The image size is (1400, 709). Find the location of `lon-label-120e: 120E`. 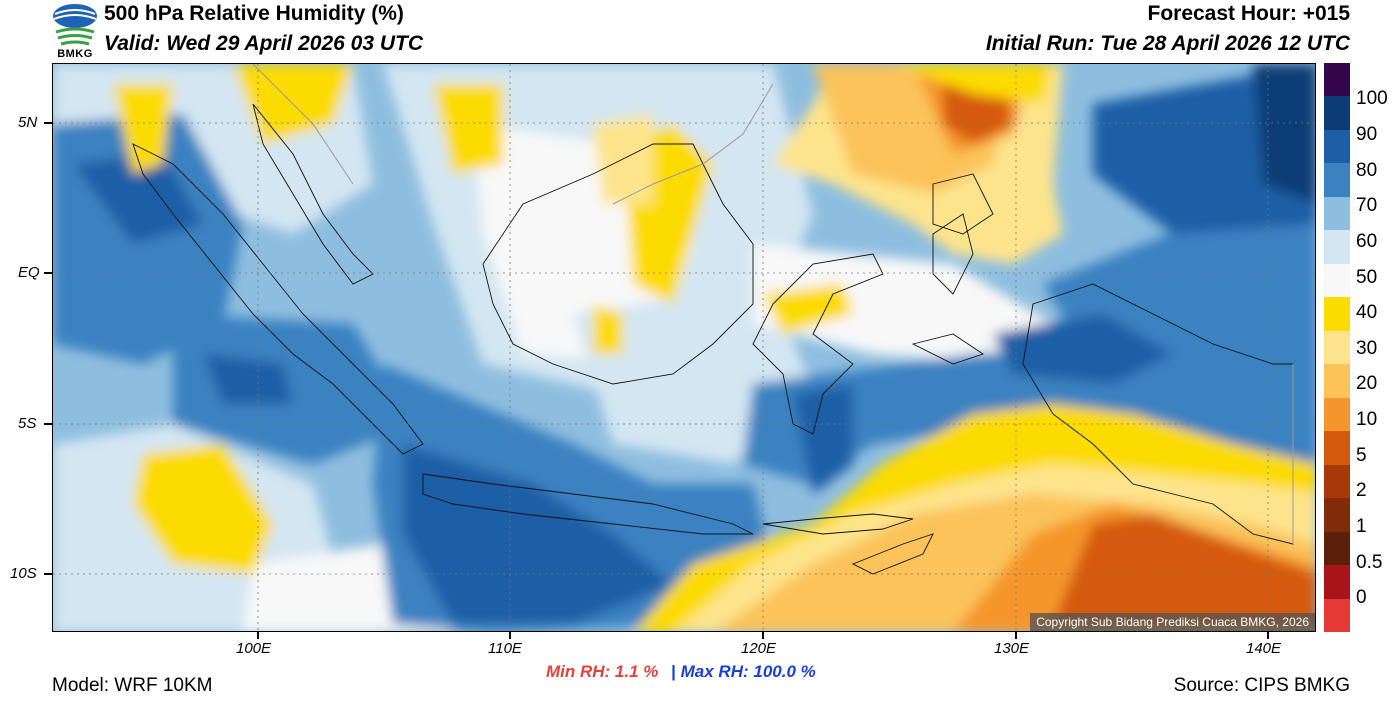

lon-label-120e: 120E is located at coordinates (759, 648).